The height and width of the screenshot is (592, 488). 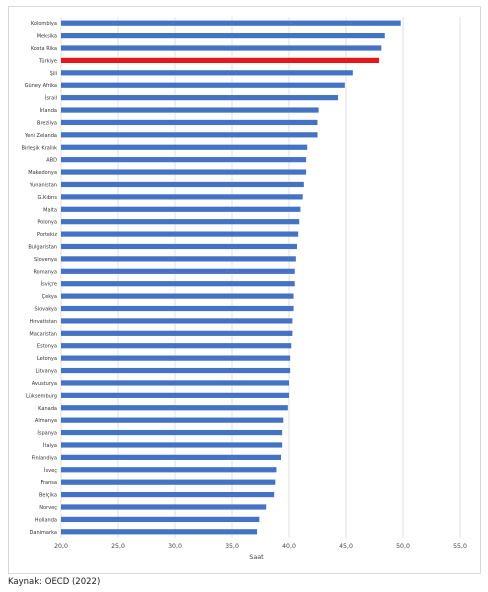 I want to click on category-label: Kanada, so click(x=47, y=409).